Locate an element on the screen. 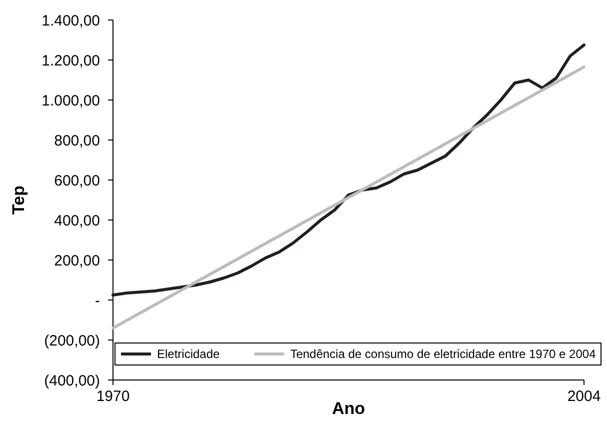  y-tick-label: 1.200,00 is located at coordinates (71, 61).